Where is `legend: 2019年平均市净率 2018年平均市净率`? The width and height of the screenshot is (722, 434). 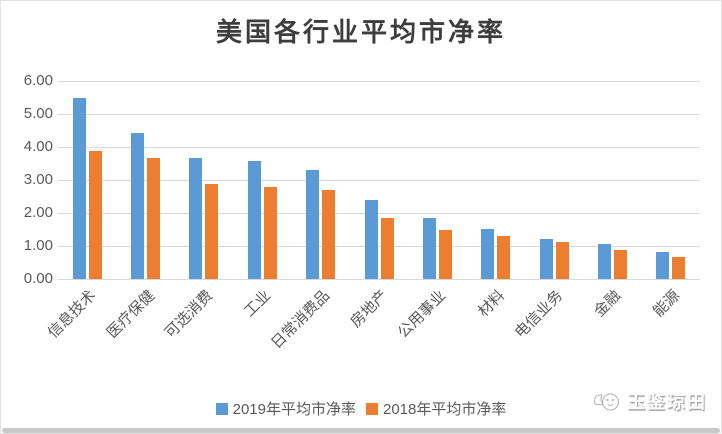
legend: 2019年平均市净率 2018年平均市净率 is located at coordinates (361, 408).